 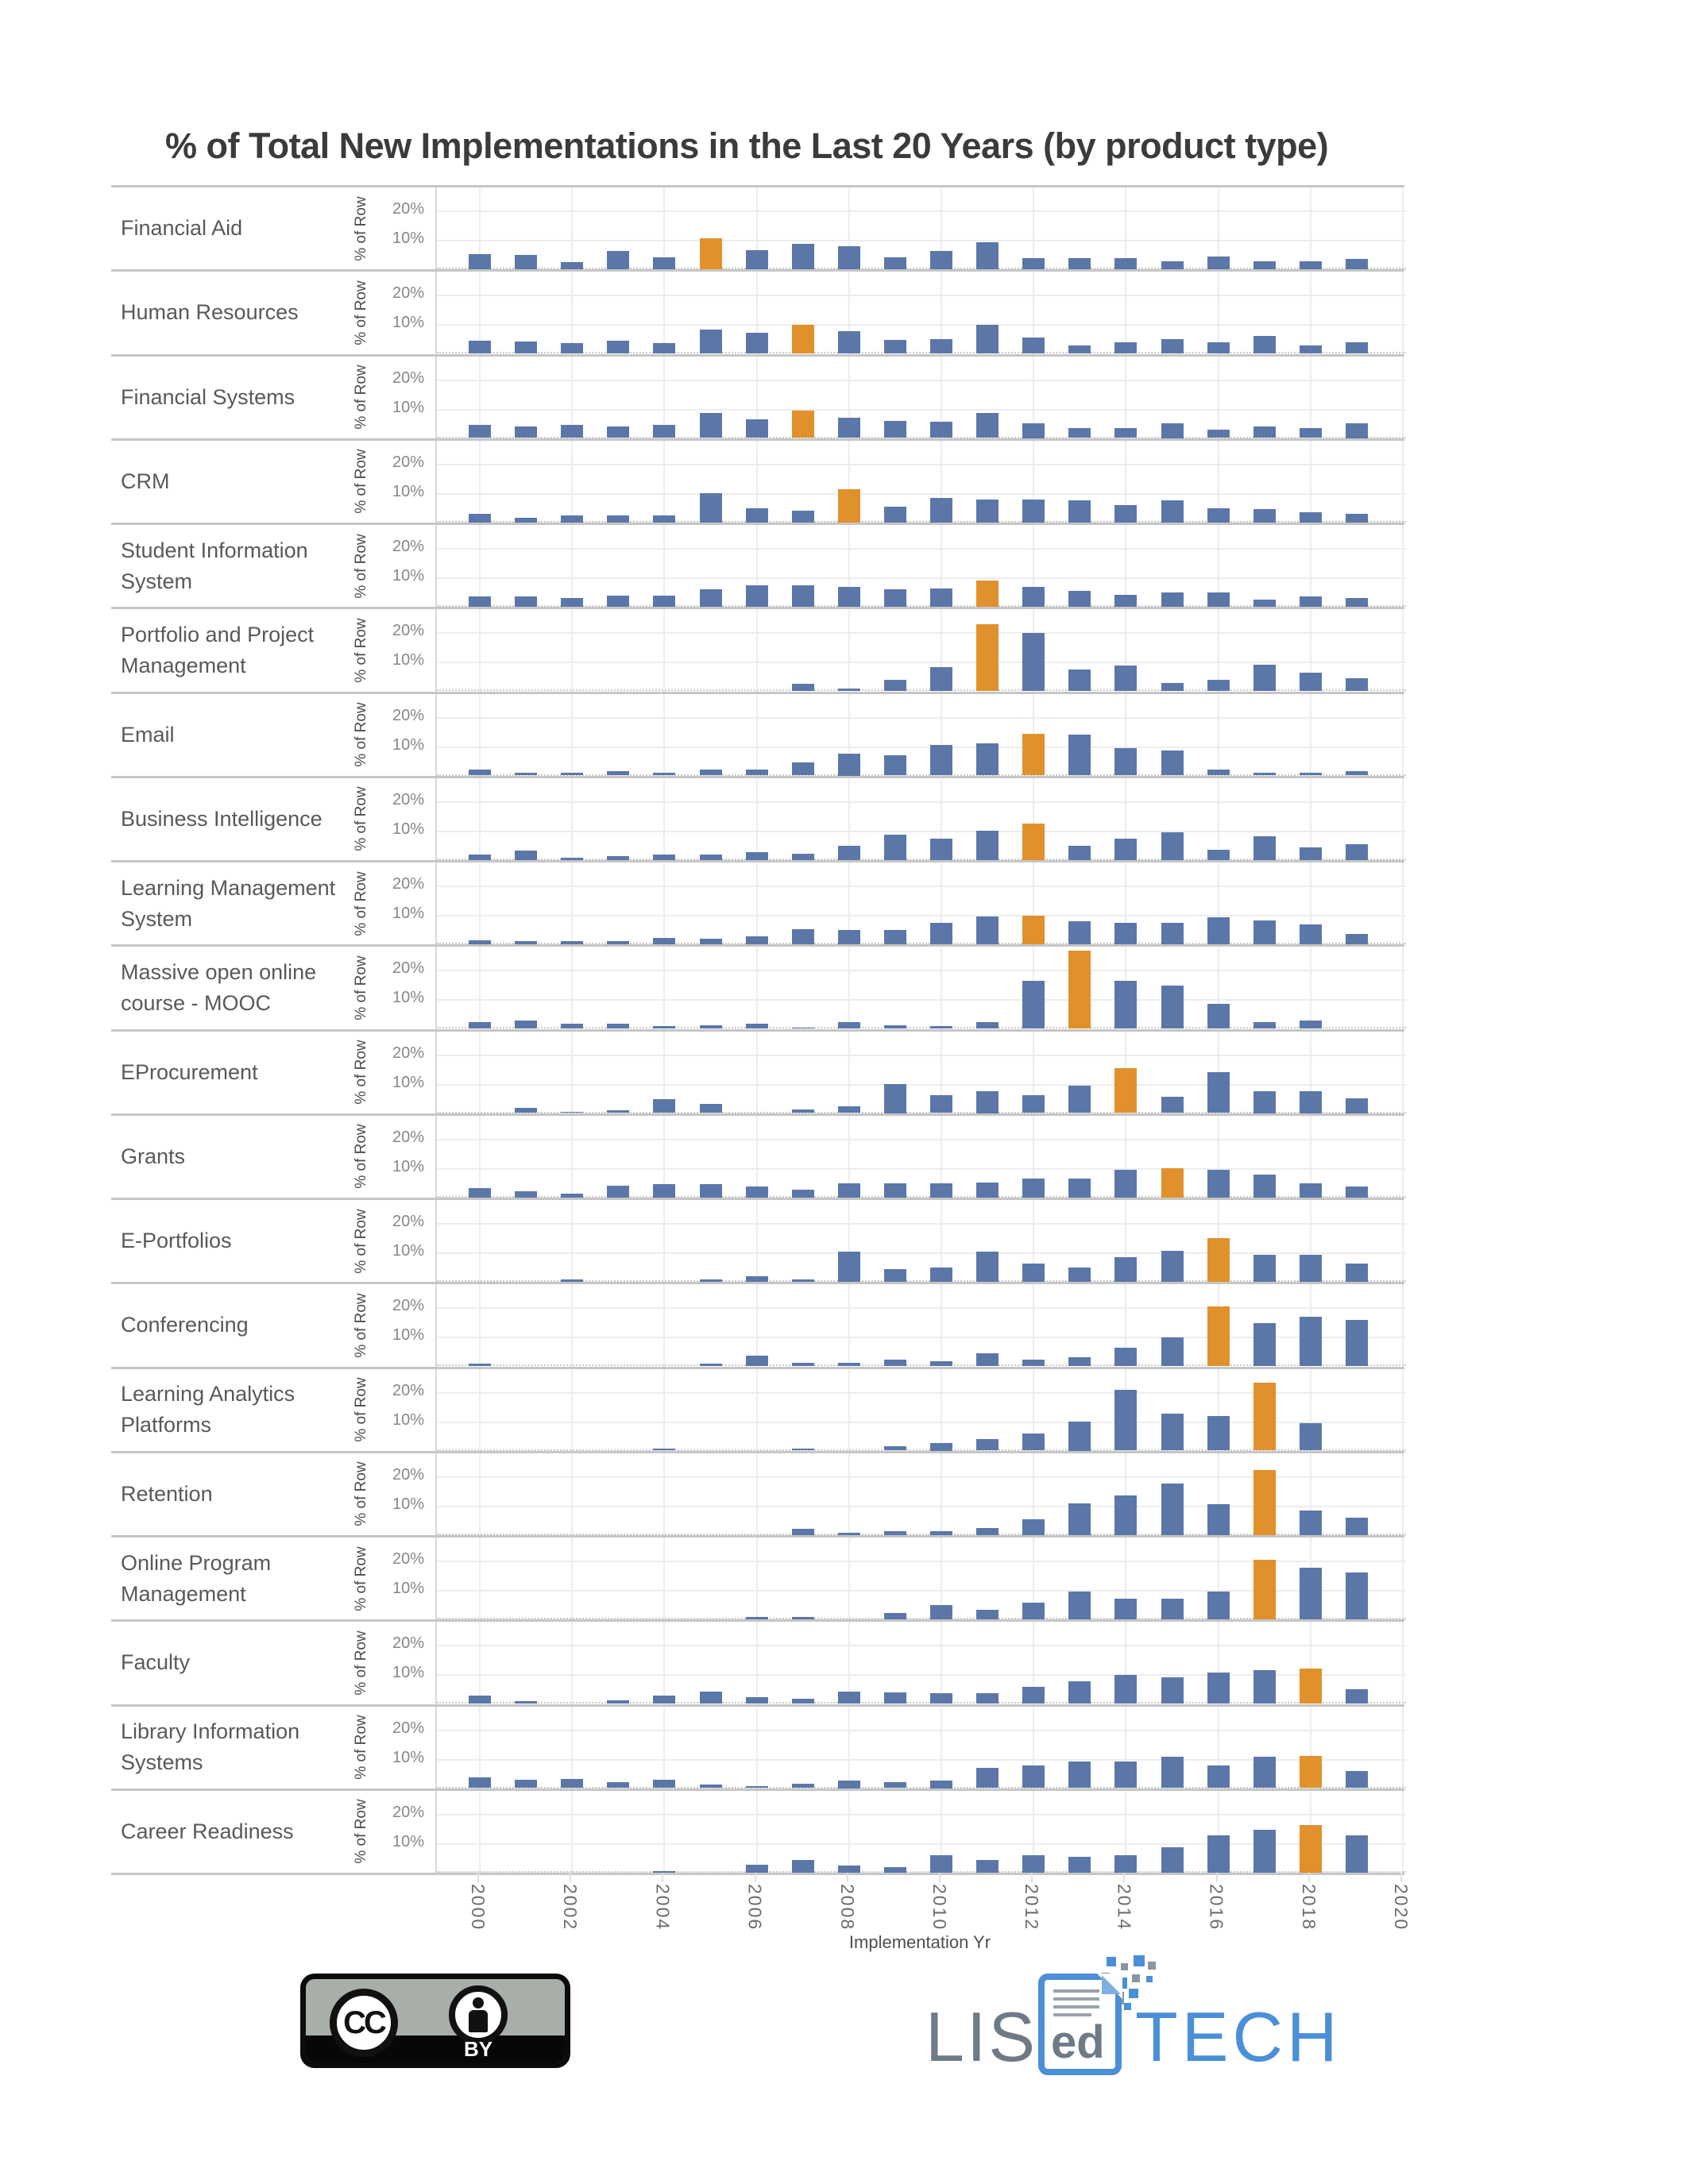 I want to click on bar-highlight-2007, so click(x=802, y=339).